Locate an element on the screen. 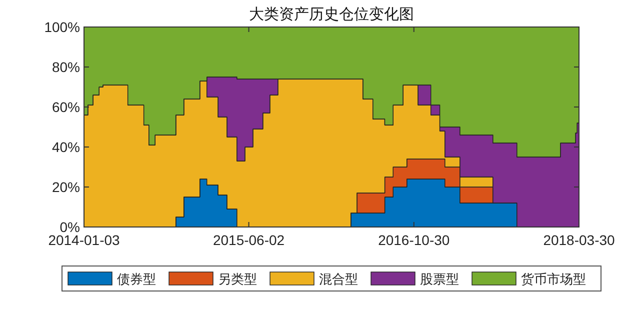 The width and height of the screenshot is (640, 320). y-tick-label: 60% is located at coordinates (66, 106).